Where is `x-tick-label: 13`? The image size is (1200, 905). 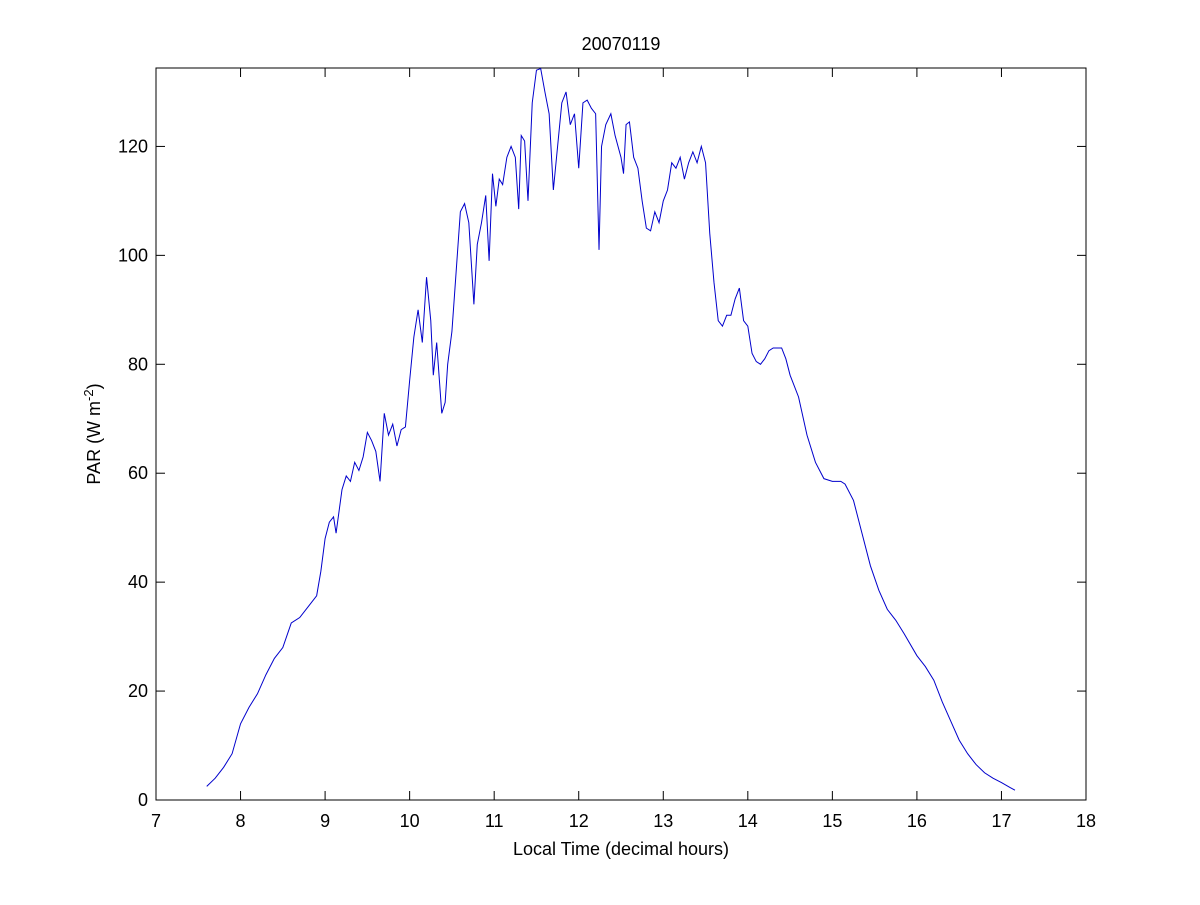
x-tick-label: 13 is located at coordinates (663, 821).